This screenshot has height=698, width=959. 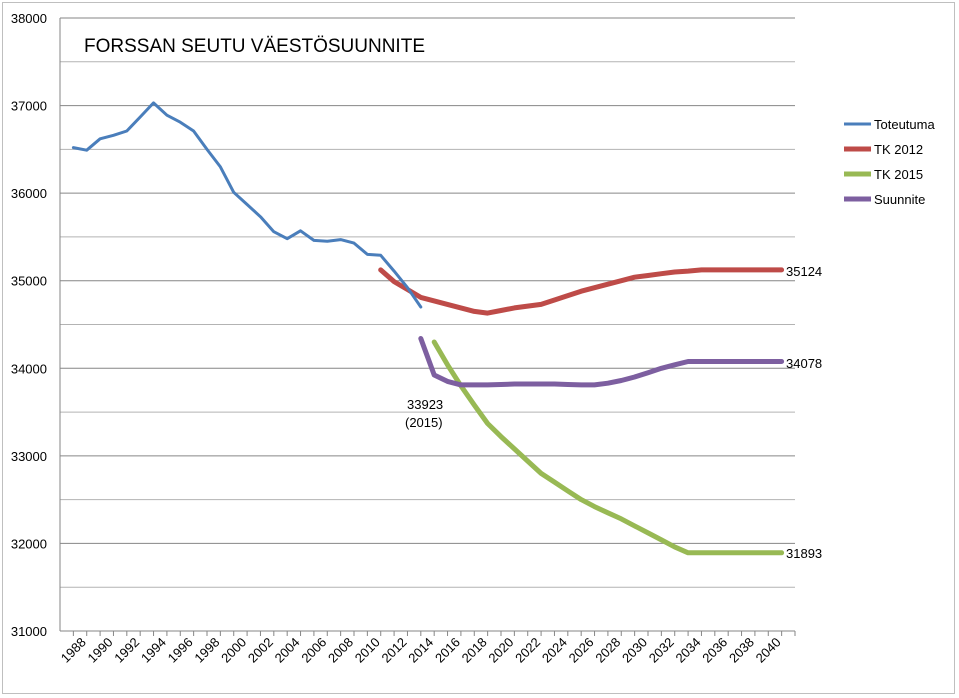 I want to click on x-tick-label: 1996, so click(x=180, y=650).